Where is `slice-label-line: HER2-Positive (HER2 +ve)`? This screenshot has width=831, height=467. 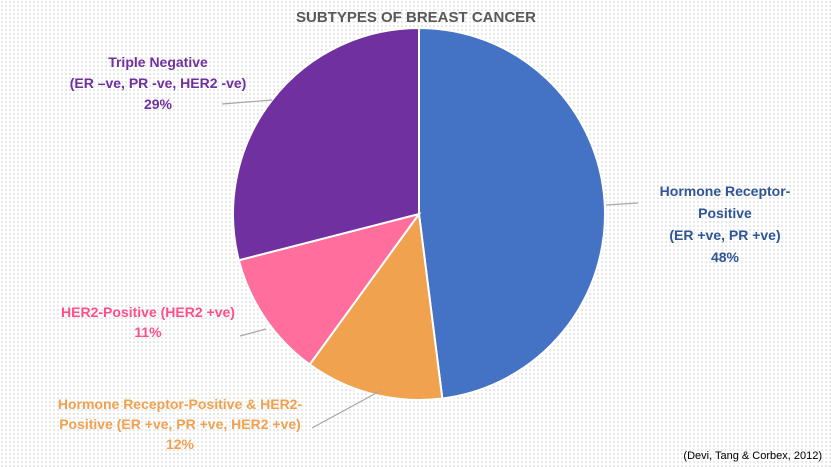 slice-label-line: HER2-Positive (HER2 +ve) is located at coordinates (148, 312).